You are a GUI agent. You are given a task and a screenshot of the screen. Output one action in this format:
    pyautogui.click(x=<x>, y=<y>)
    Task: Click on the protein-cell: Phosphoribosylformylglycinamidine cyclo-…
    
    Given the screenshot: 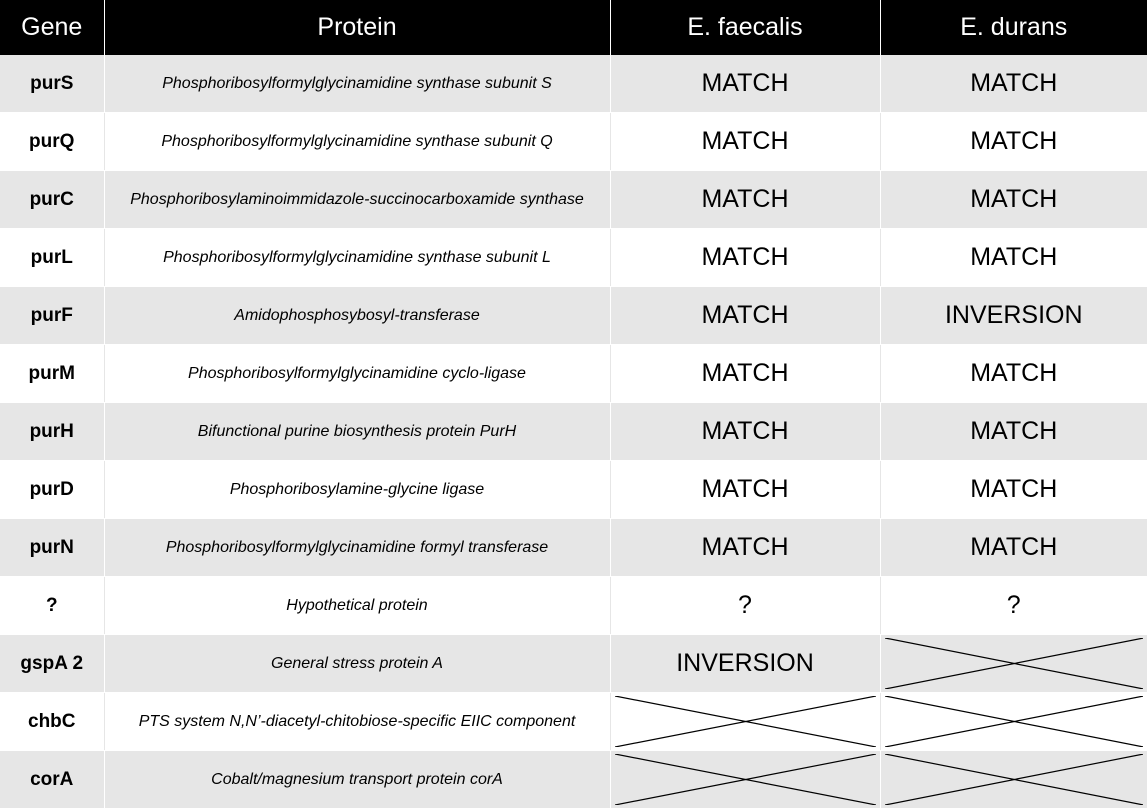 What is the action you would take?
    pyautogui.click(x=357, y=373)
    